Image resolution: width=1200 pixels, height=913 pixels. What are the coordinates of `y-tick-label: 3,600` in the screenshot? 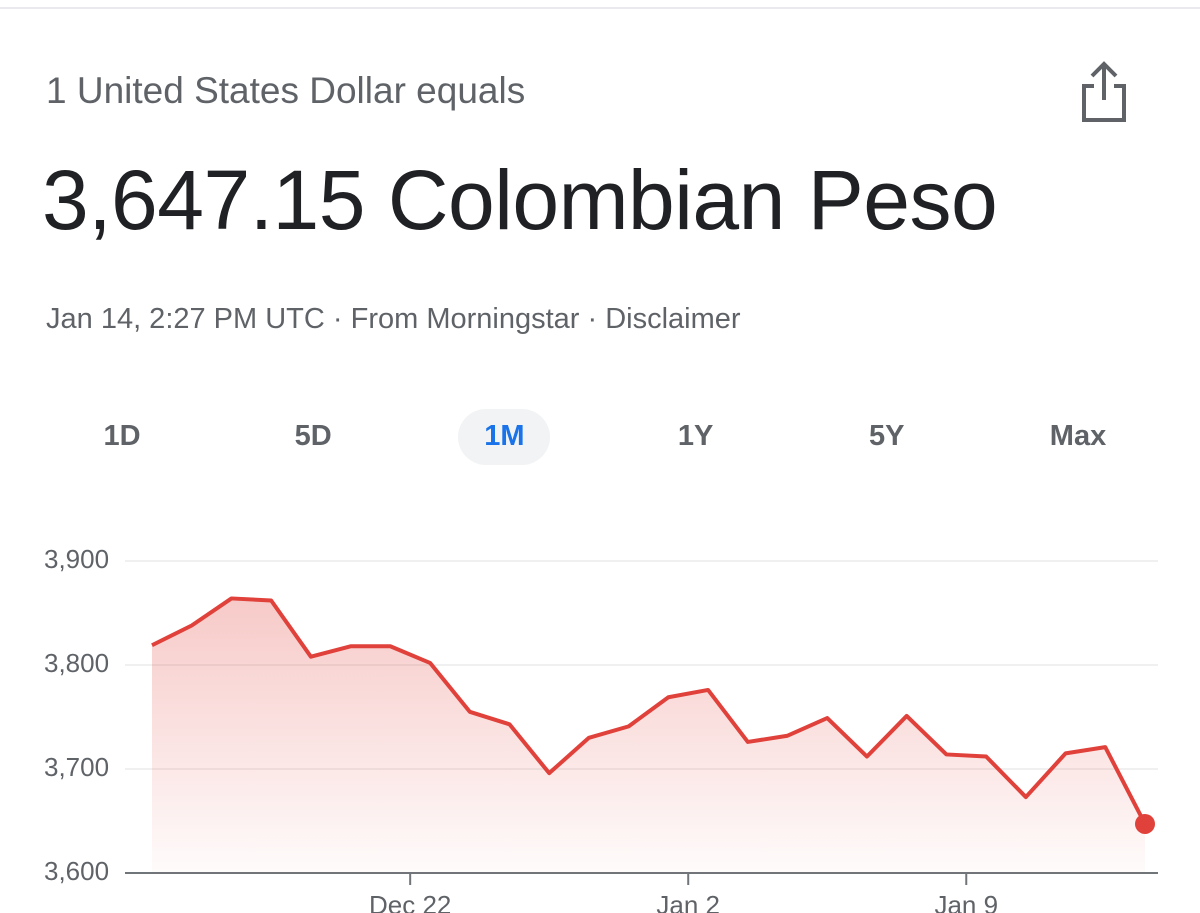 It's located at (76, 871).